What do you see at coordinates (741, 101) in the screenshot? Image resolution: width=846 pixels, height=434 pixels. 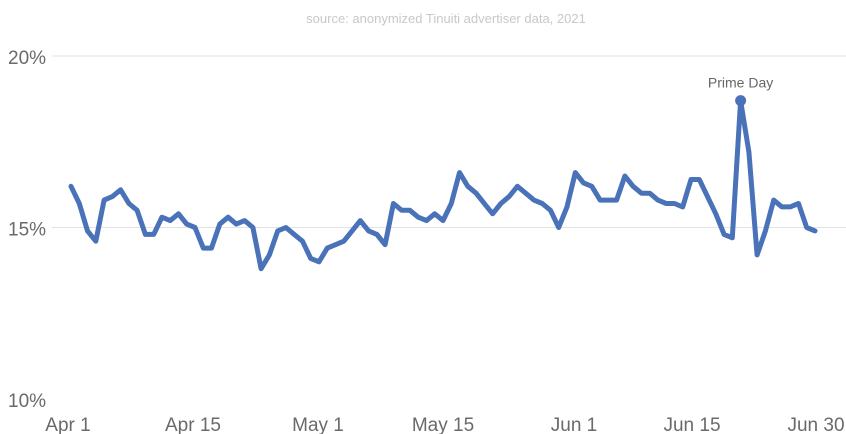 I see `prime-day-marker` at bounding box center [741, 101].